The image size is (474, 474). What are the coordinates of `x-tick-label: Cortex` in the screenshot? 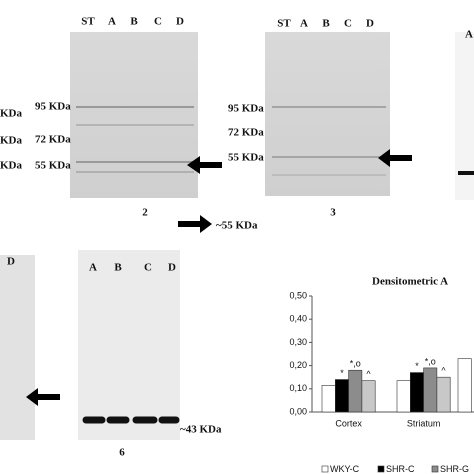 It's located at (348, 423).